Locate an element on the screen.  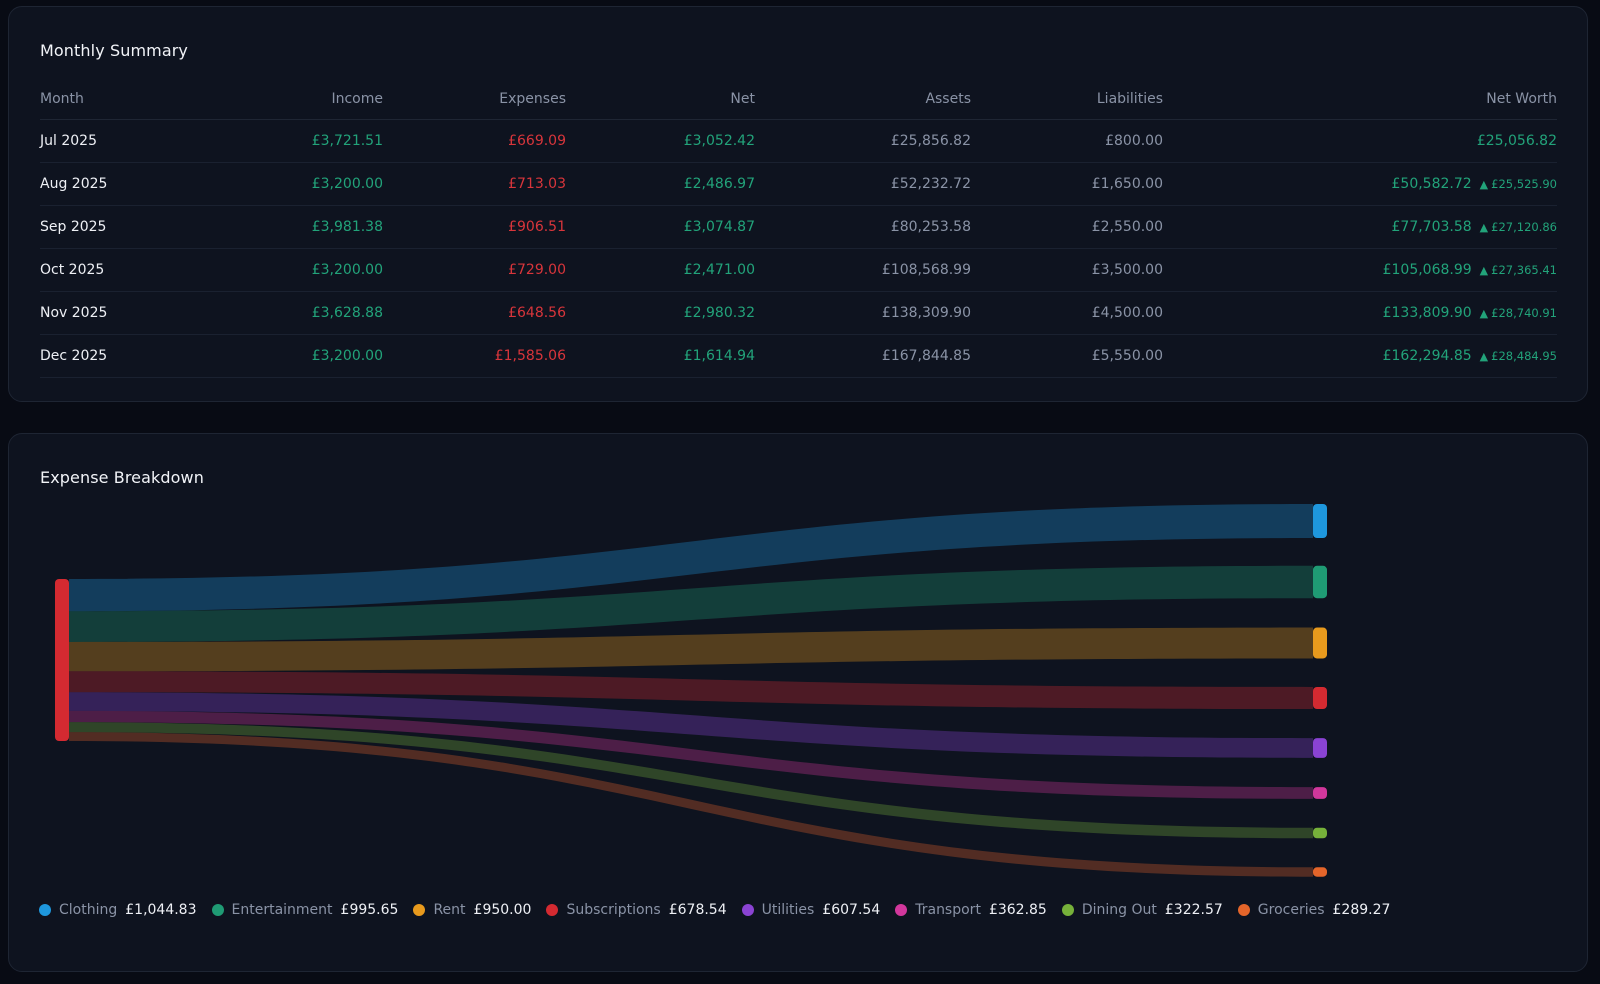
legend-item: Dining Out £322.57 is located at coordinates (1142, 910).